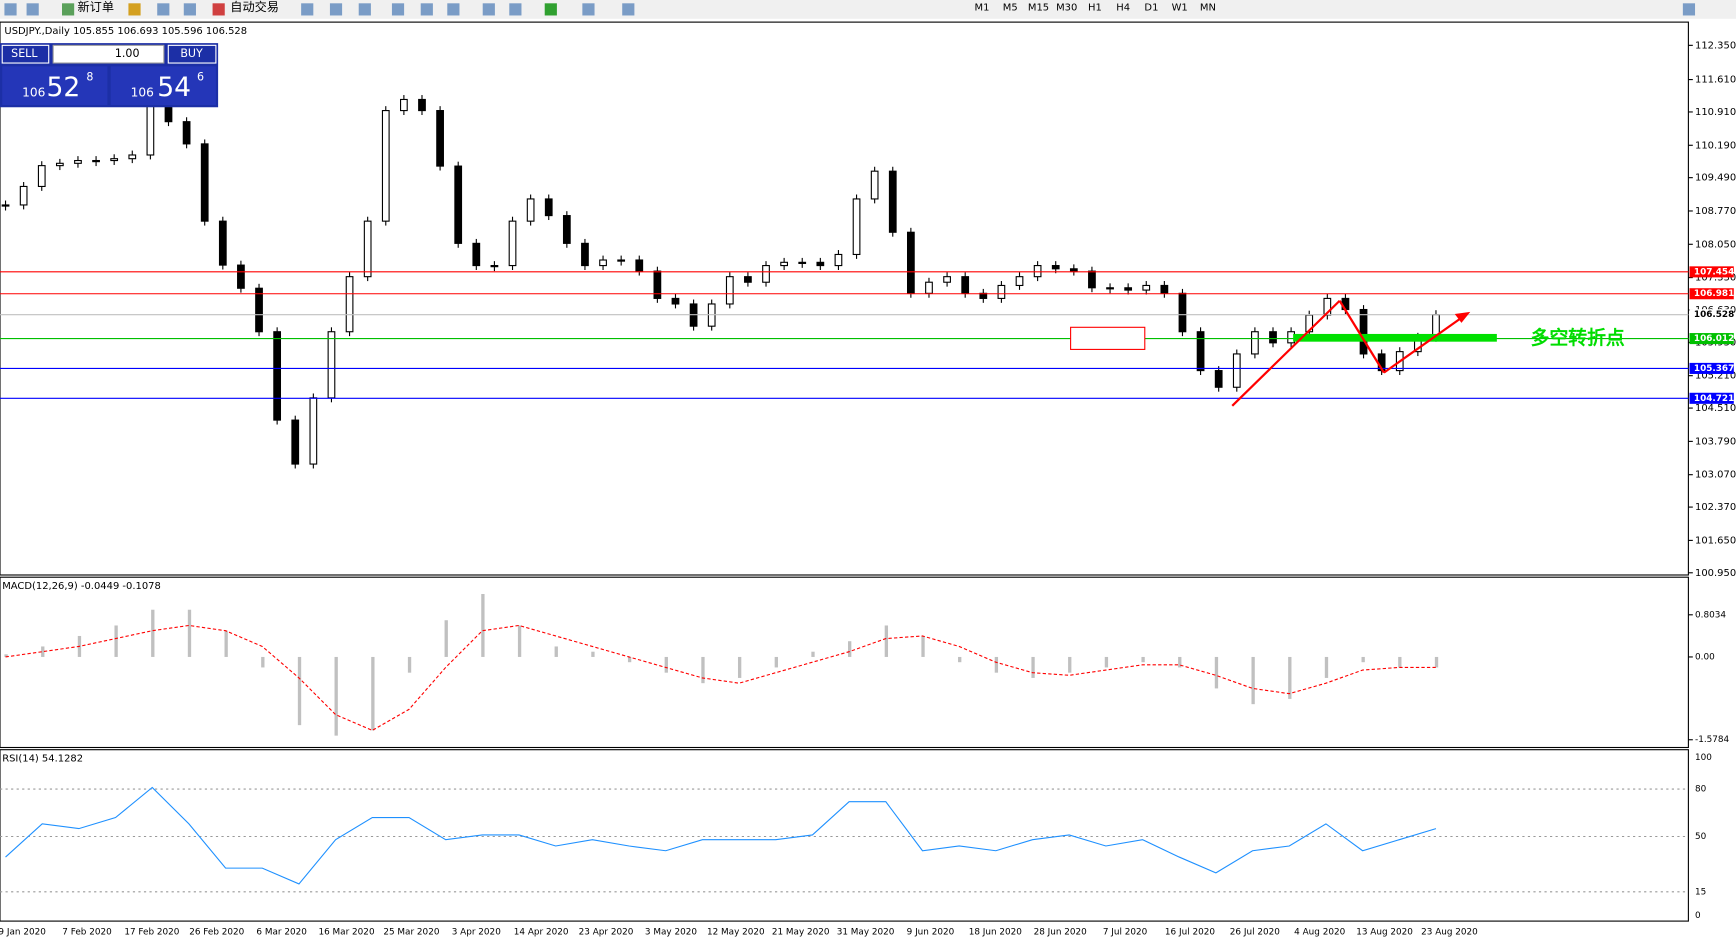 Image resolution: width=1736 pixels, height=941 pixels. What do you see at coordinates (801, 933) in the screenshot?
I see `x-tick-label: 21 May 2020` at bounding box center [801, 933].